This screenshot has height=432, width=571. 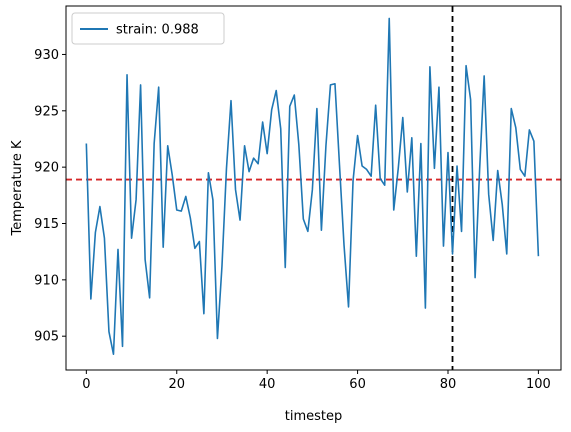 I want to click on y-tick-label: 910, so click(x=46, y=280).